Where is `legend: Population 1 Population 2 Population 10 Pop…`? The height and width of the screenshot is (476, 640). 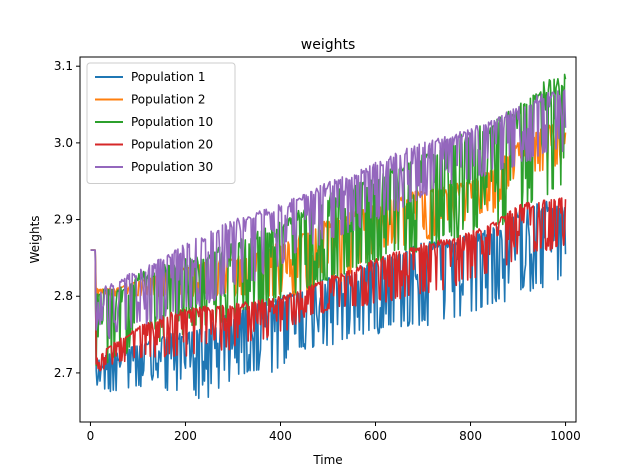 legend: Population 1 Population 2 Population 10 Pop… is located at coordinates (161, 123).